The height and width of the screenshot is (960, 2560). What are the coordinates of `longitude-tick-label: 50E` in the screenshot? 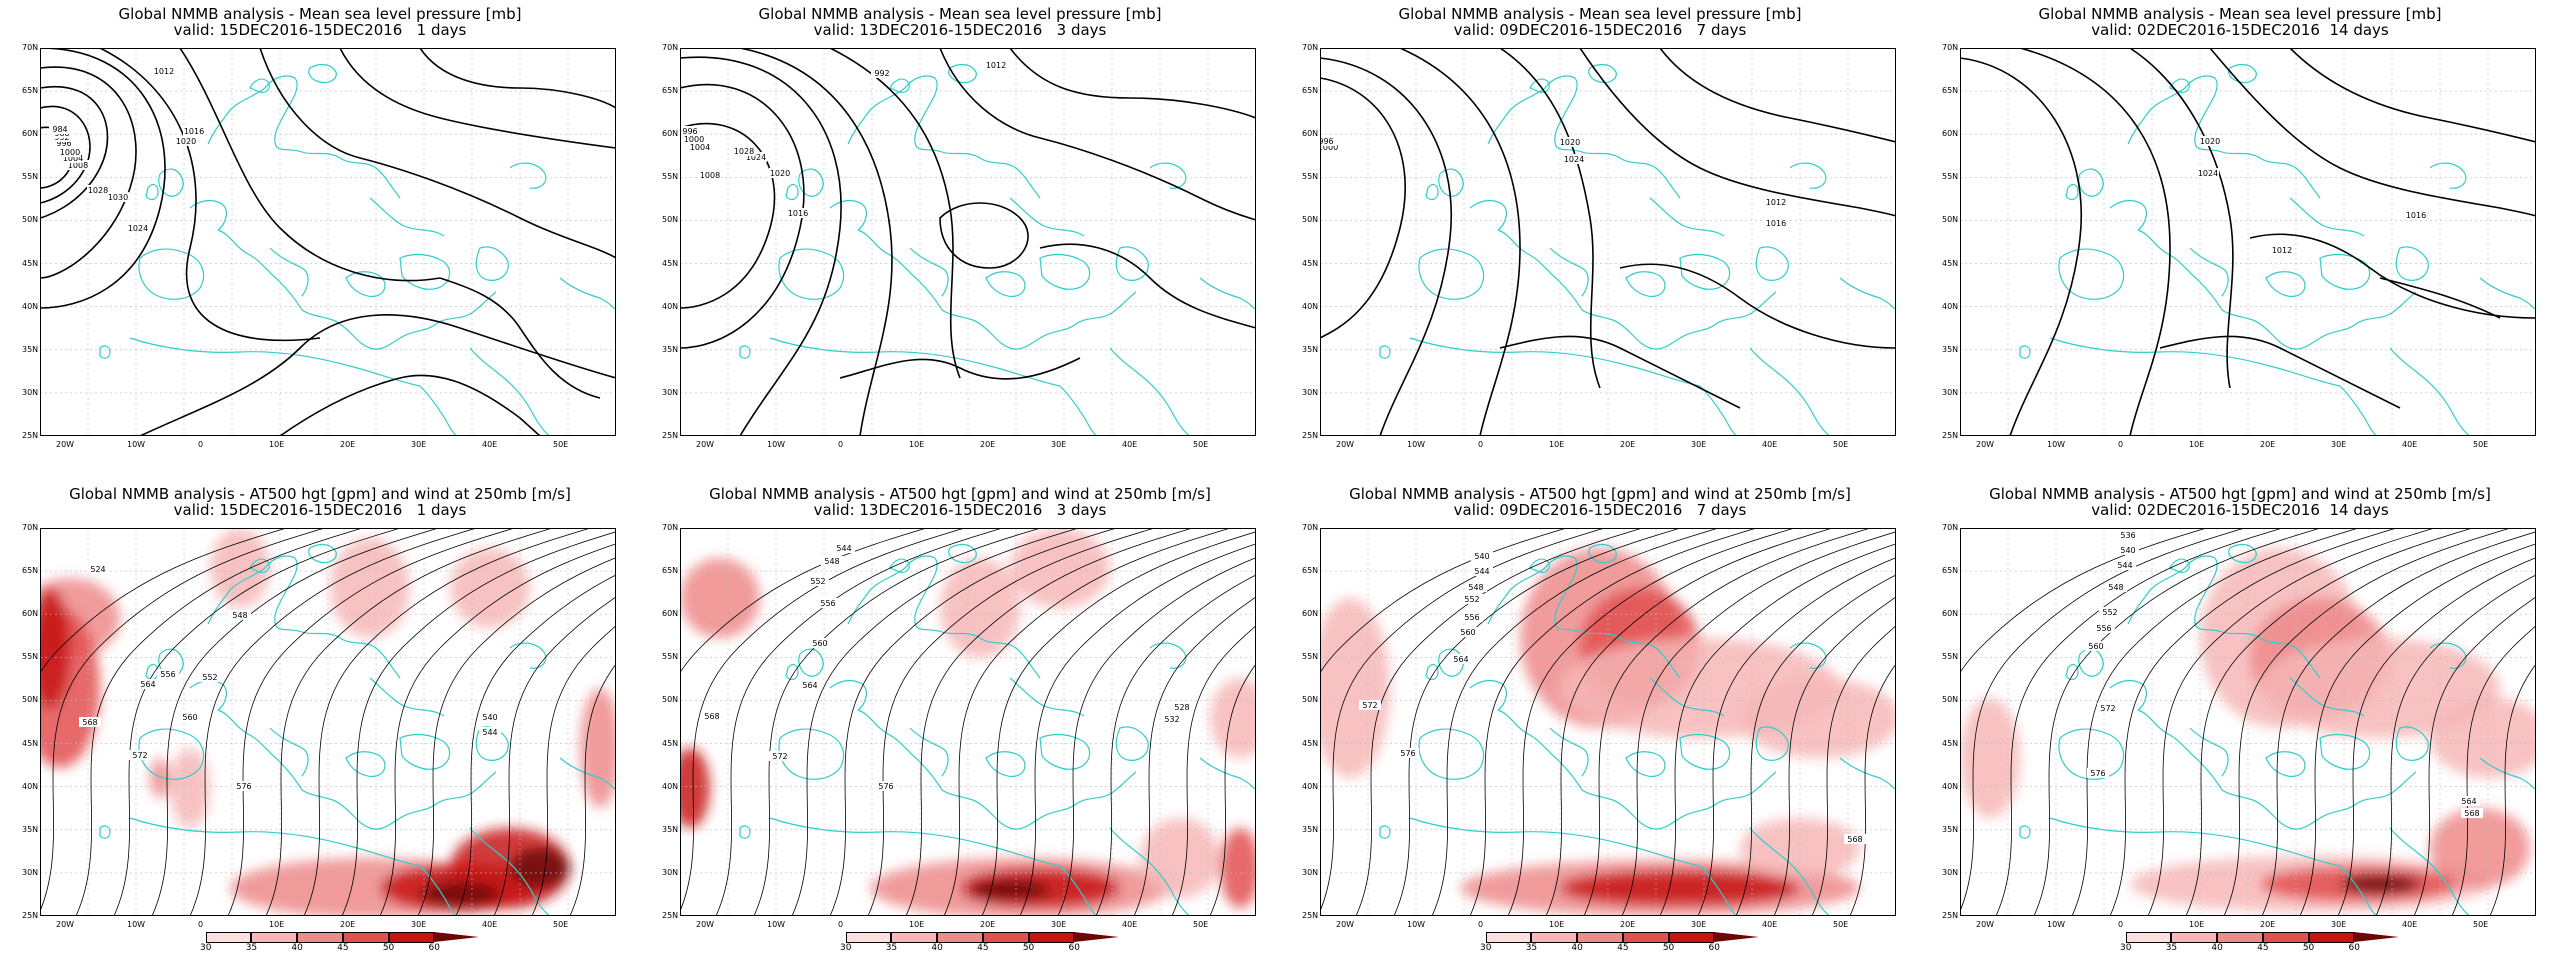 It's located at (1841, 444).